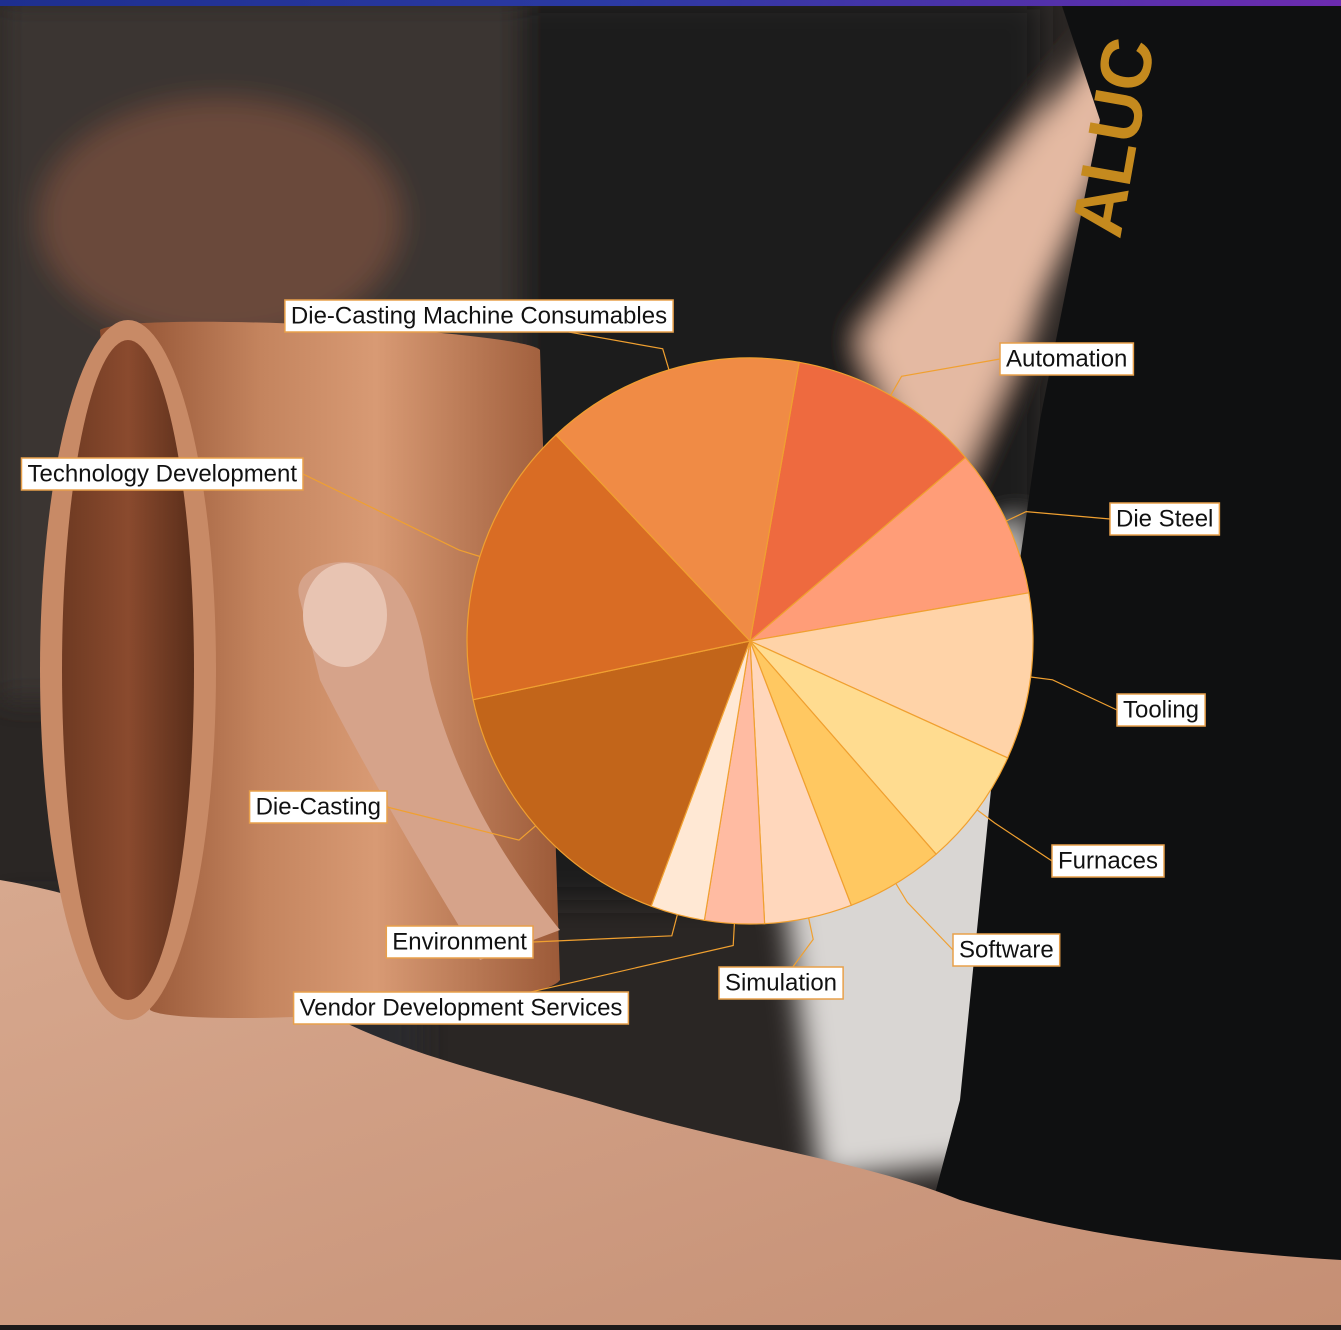 The width and height of the screenshot is (1341, 1330). I want to click on pie-label-text: Simulation, so click(781, 983).